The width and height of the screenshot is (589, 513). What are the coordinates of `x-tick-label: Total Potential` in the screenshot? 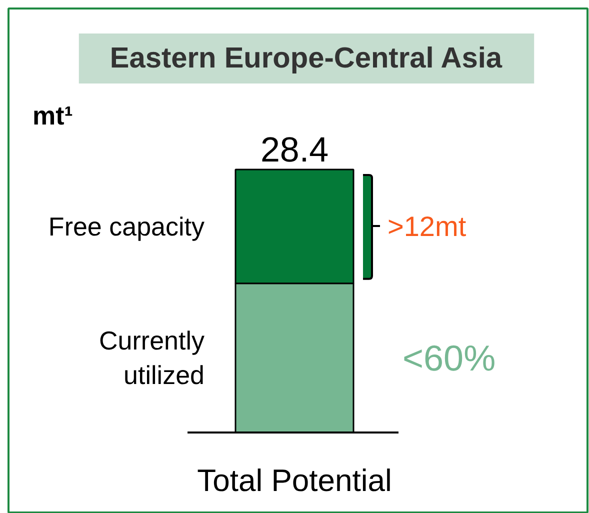 It's located at (294, 480).